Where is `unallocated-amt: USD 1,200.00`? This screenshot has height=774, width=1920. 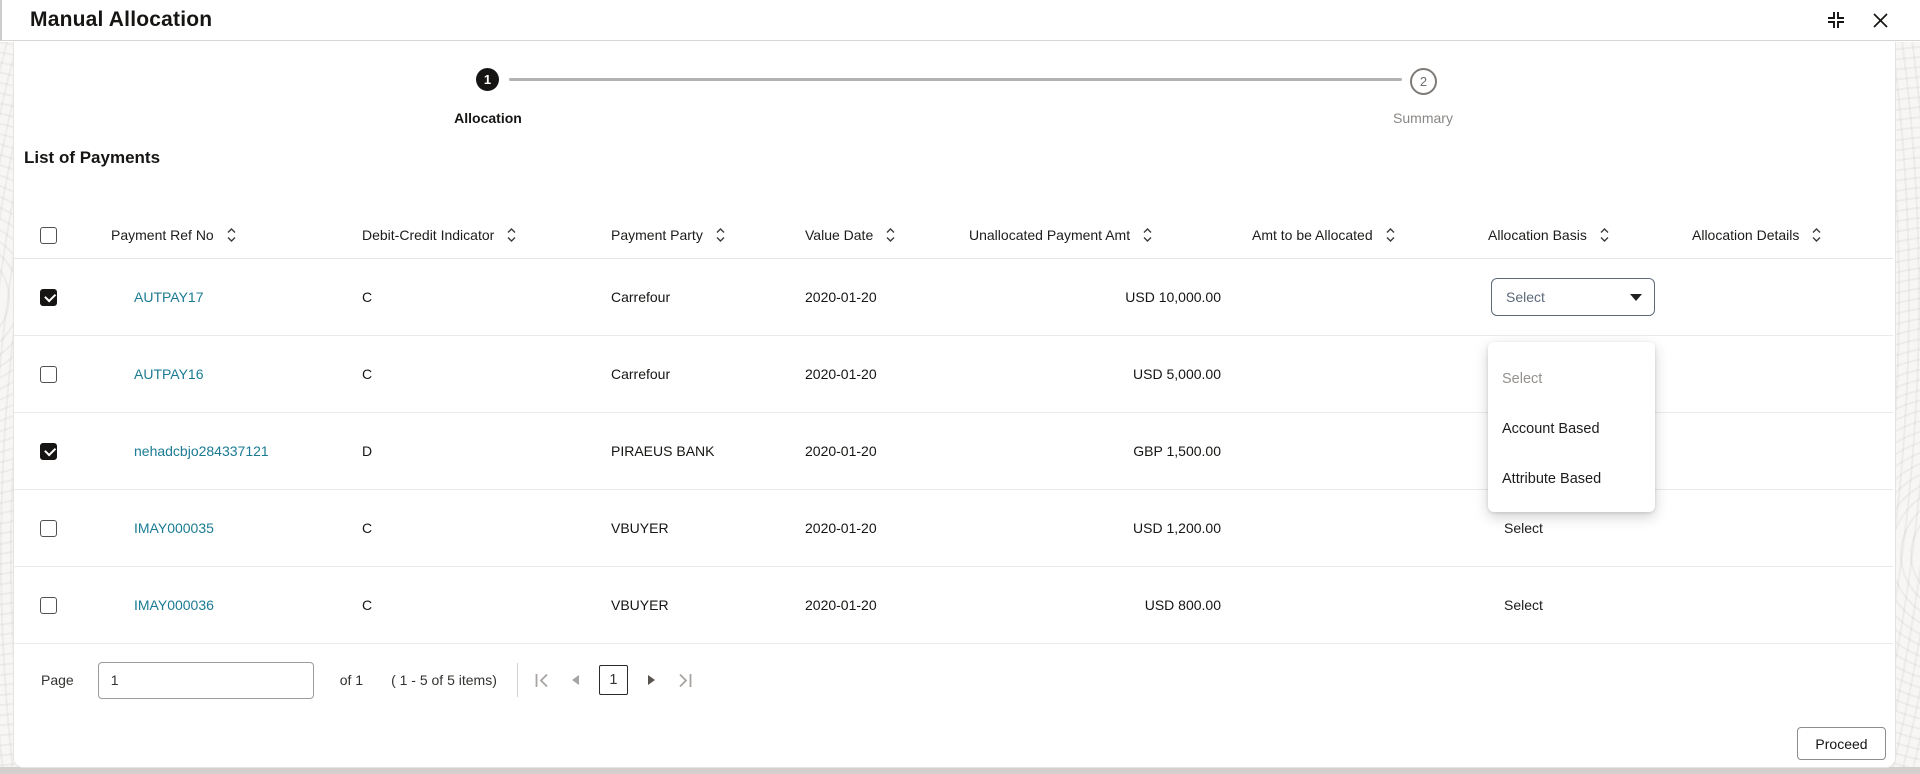
unallocated-amt: USD 1,200.00 is located at coordinates (1177, 528).